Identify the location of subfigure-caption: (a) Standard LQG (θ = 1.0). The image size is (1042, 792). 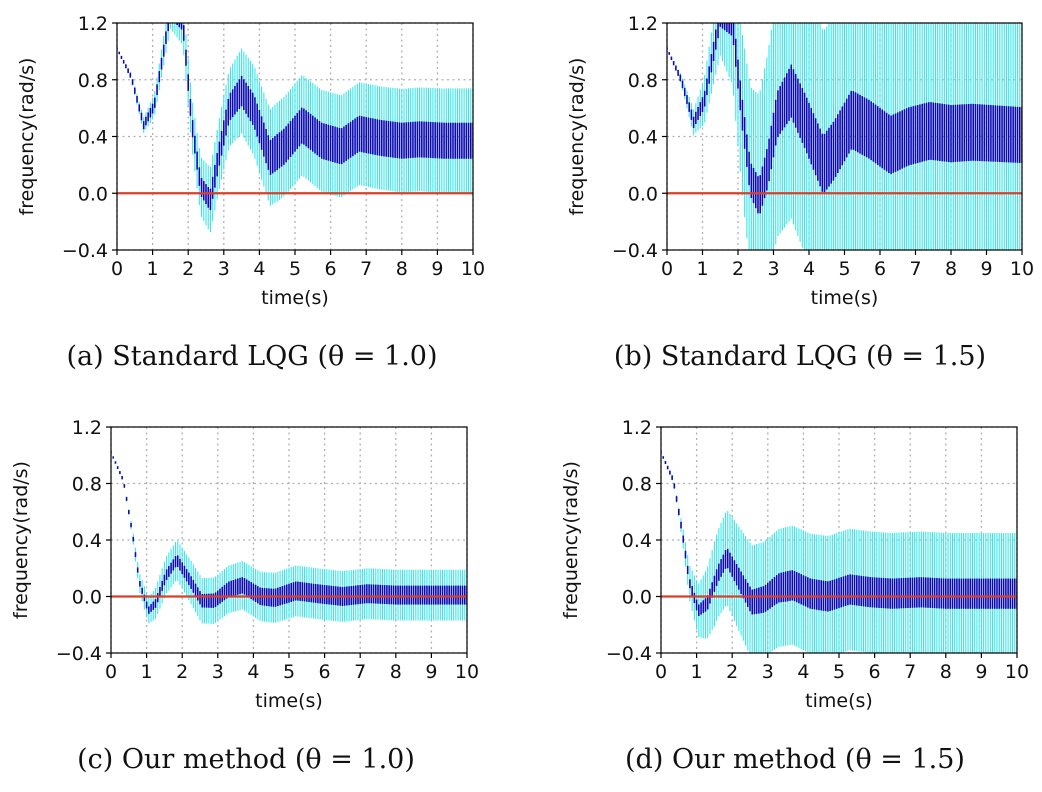
(252, 356).